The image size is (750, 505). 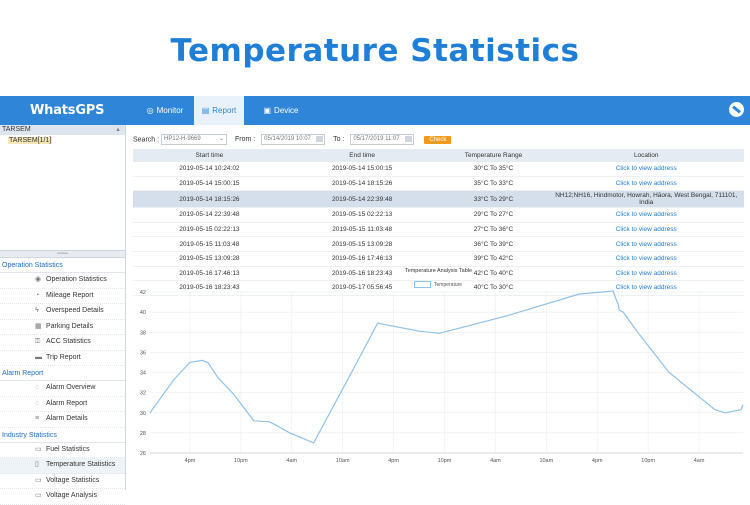 What do you see at coordinates (62, 466) in the screenshot?
I see `menu-item-temperature-statistics: ▯ Temperature Statistics` at bounding box center [62, 466].